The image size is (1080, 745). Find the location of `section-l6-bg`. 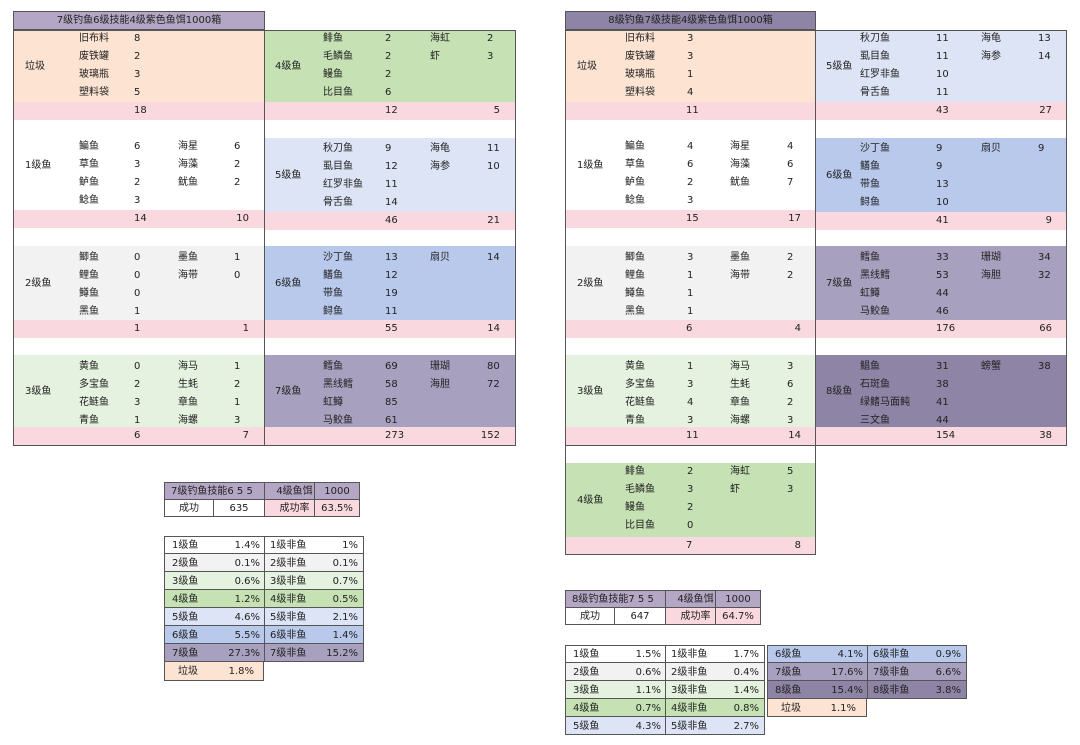

section-l6-bg is located at coordinates (941, 175).